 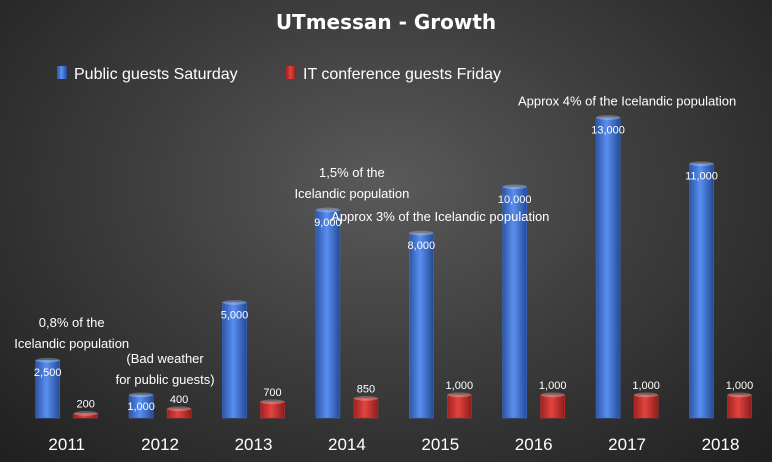 What do you see at coordinates (71, 343) in the screenshot?
I see `annotation-2011: Icelandic population` at bounding box center [71, 343].